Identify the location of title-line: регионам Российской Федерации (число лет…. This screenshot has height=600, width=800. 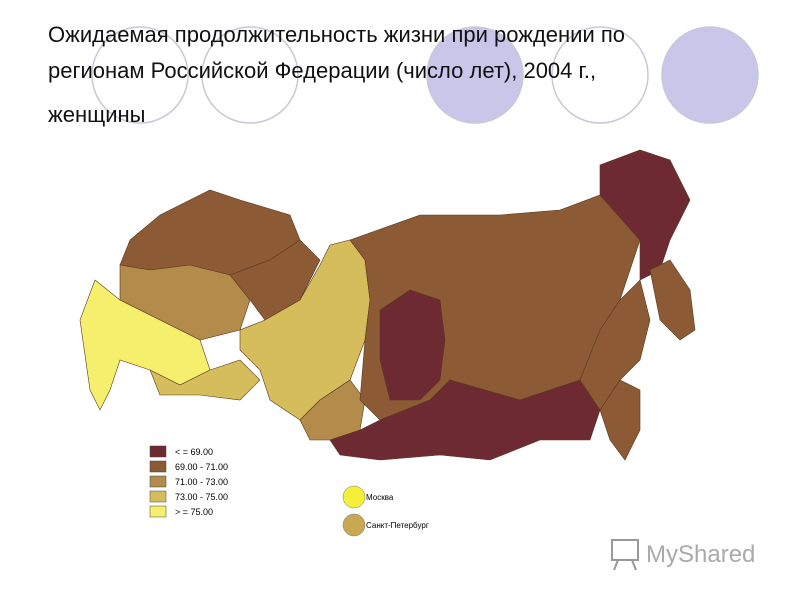
(322, 70).